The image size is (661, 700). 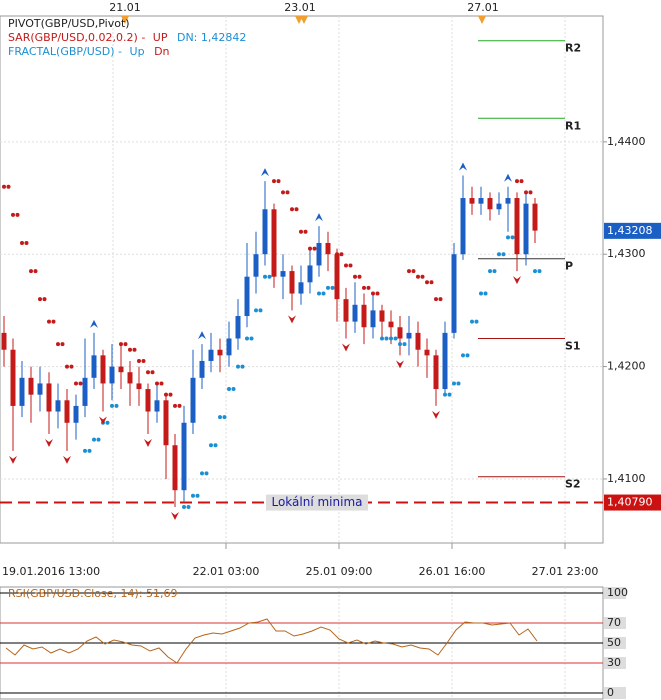 I want to click on top-date-markers: 21.01 23.01 27.01, so click(x=304, y=12).